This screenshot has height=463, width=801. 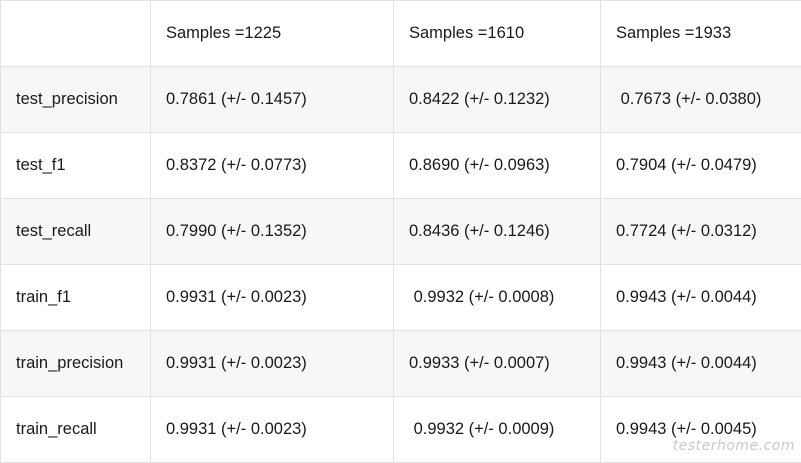 What do you see at coordinates (734, 446) in the screenshot?
I see `watermark: testerhome.com` at bounding box center [734, 446].